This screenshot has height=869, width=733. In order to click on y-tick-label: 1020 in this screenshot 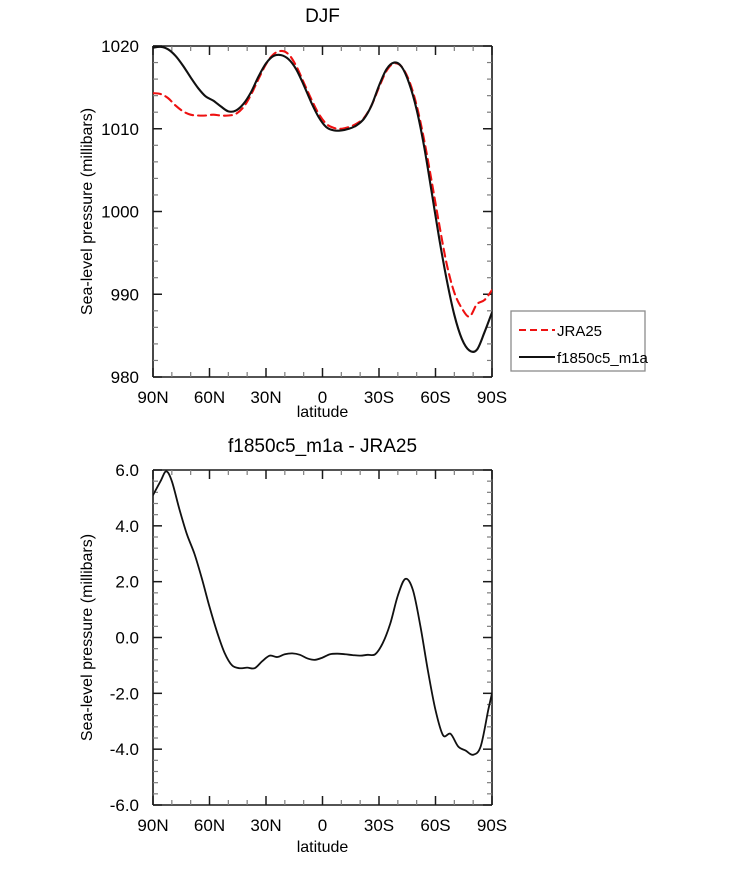, I will do `click(120, 46)`.